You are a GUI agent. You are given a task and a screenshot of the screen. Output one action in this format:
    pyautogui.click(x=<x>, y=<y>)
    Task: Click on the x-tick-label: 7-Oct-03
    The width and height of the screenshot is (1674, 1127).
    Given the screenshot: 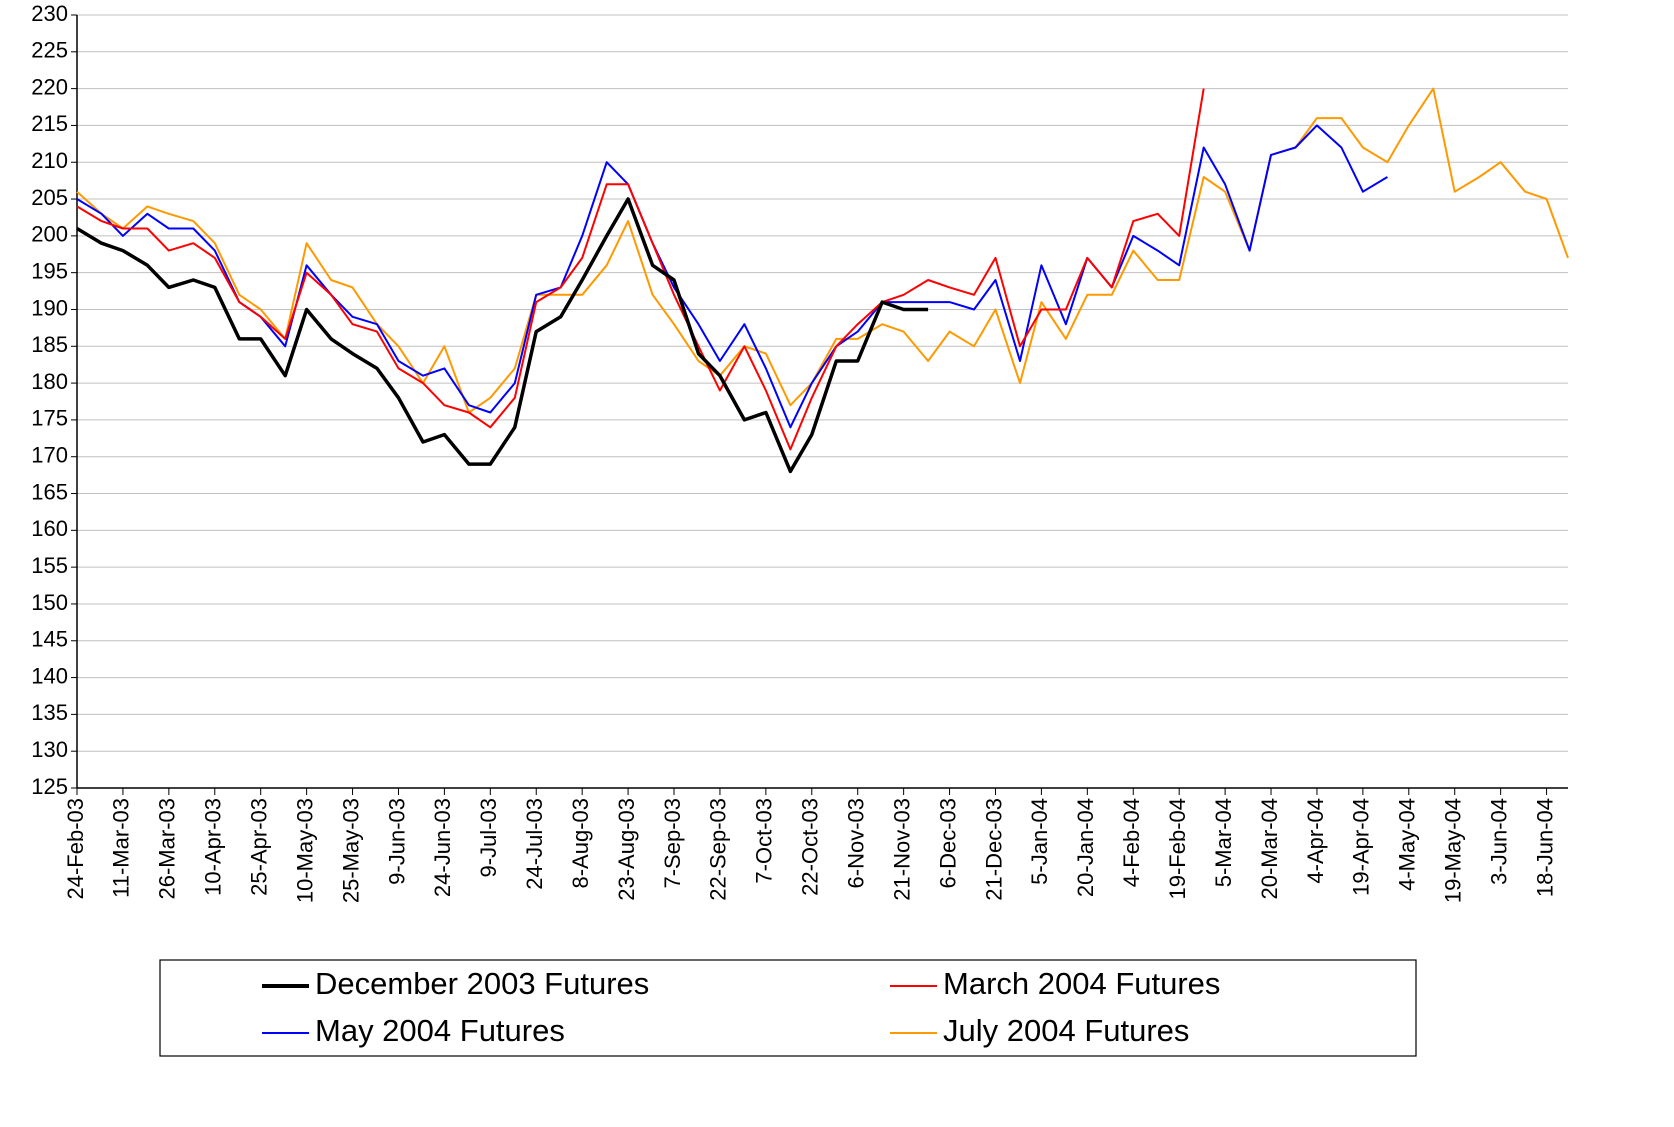 What is the action you would take?
    pyautogui.click(x=764, y=841)
    